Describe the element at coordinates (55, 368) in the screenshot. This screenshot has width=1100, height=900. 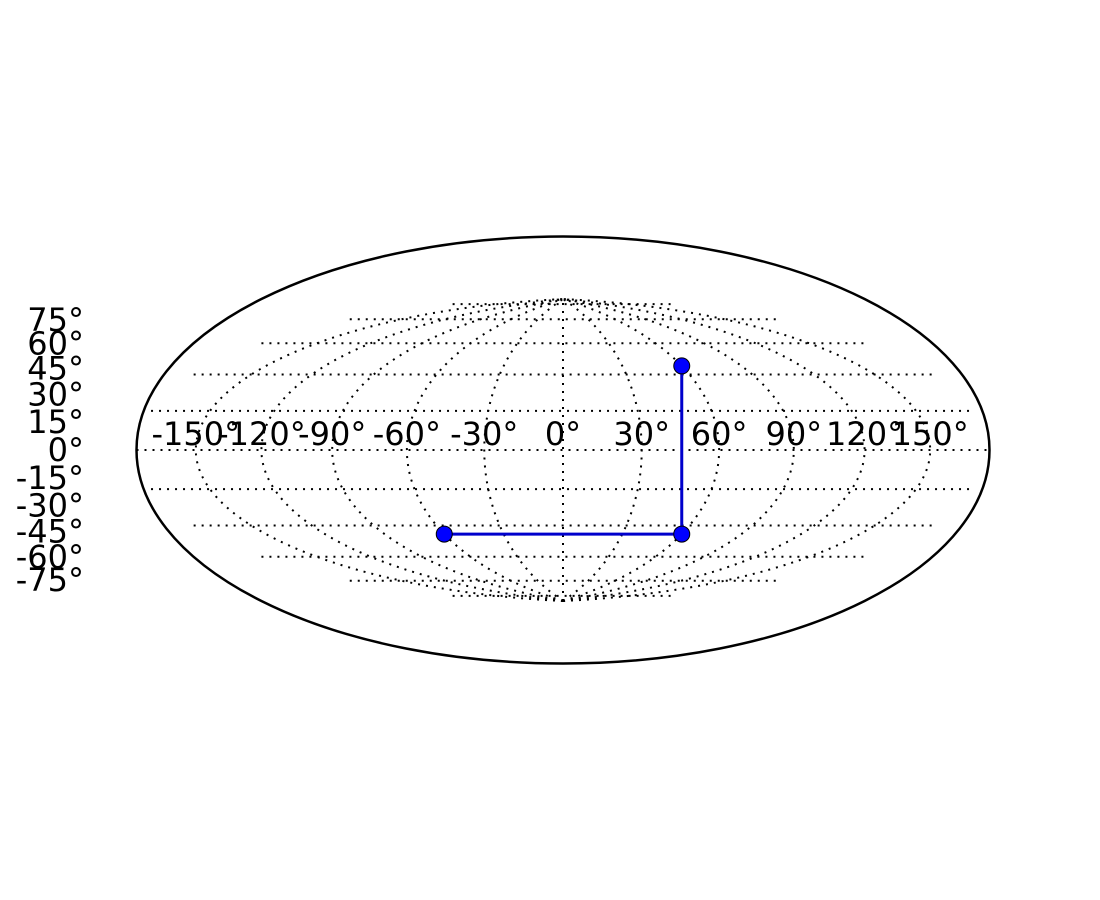
I see `latitude-tick-label: 45°` at that location.